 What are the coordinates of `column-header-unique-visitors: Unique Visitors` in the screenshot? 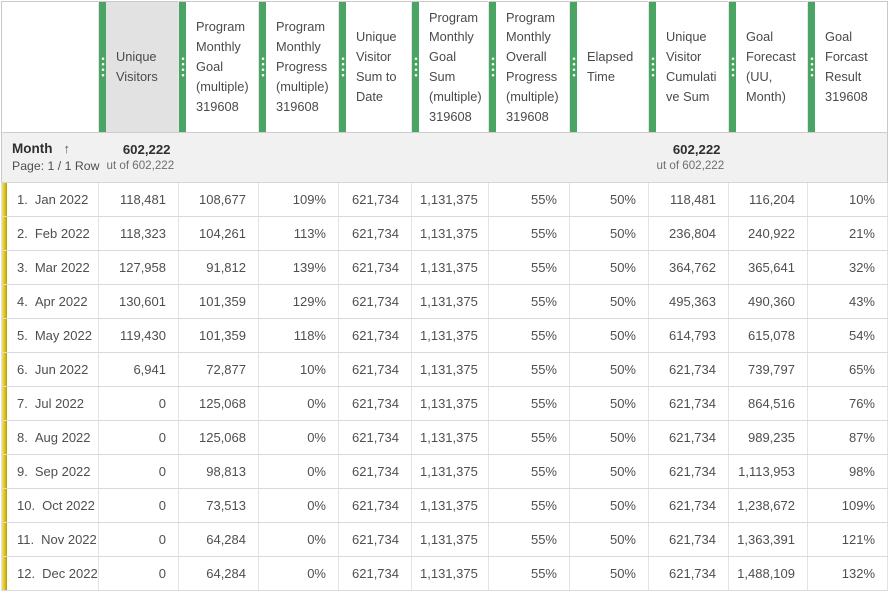 It's located at (138, 67).